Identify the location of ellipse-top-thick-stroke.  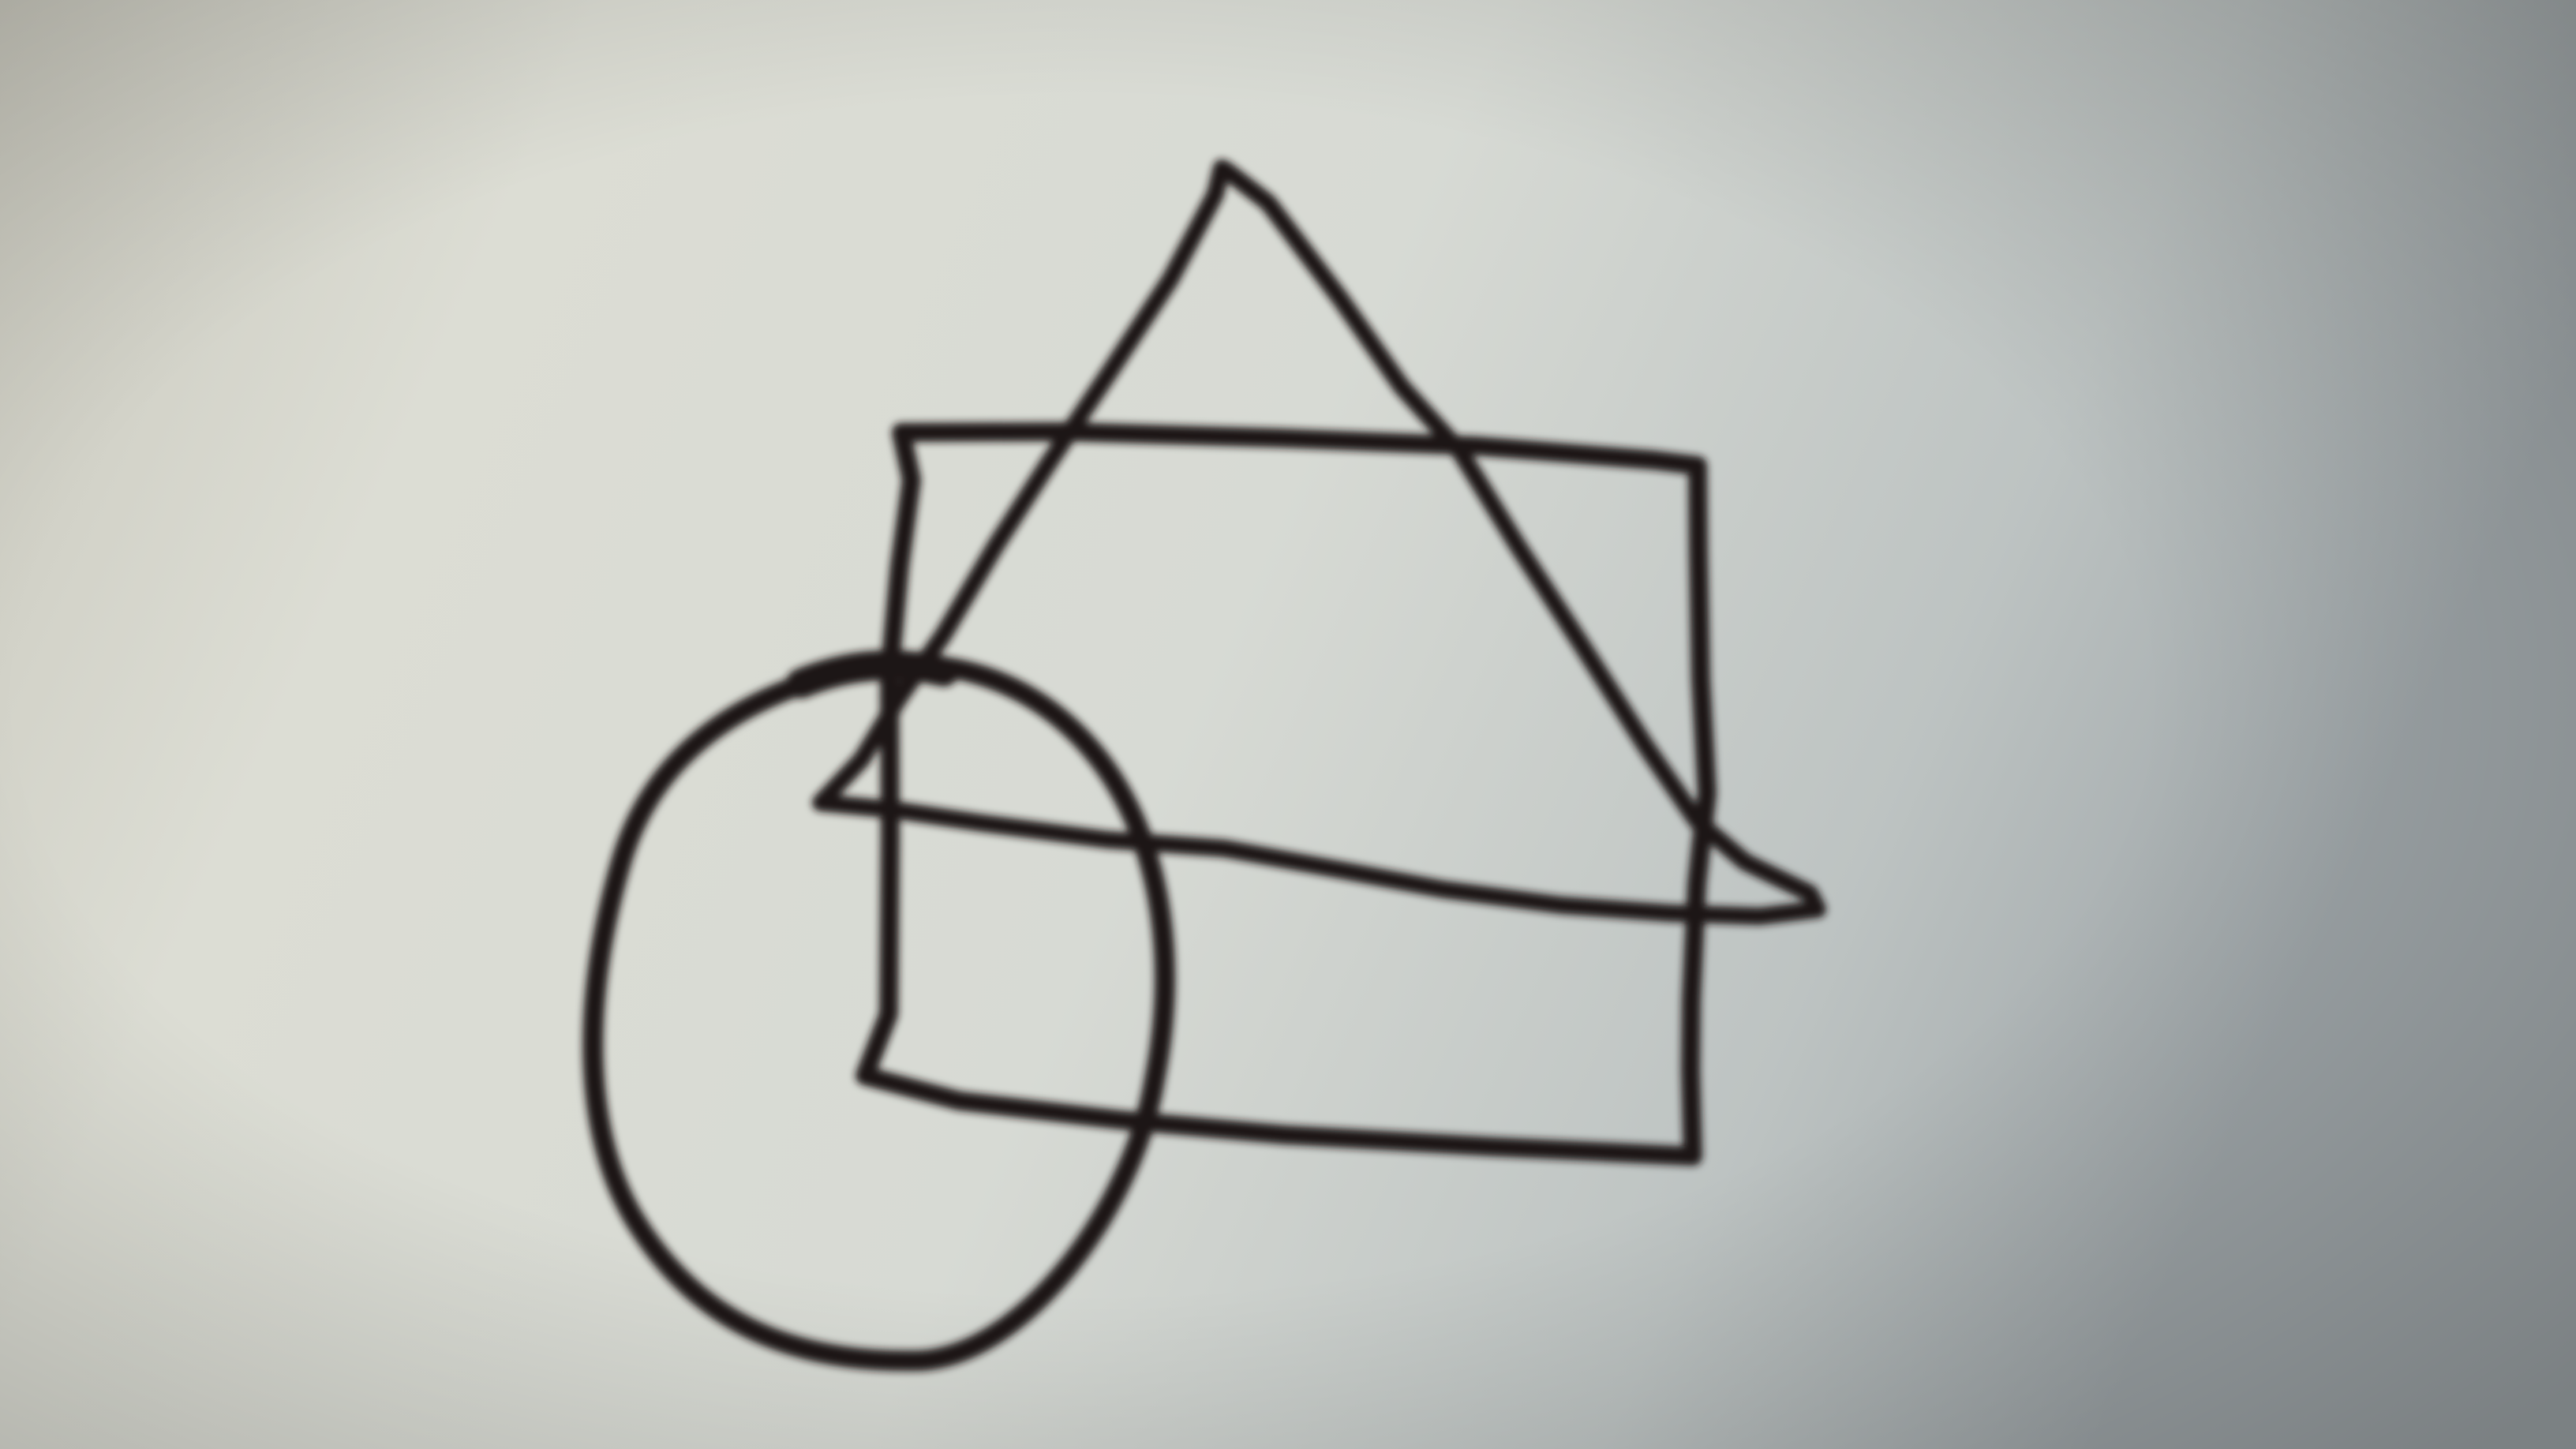
(872, 674).